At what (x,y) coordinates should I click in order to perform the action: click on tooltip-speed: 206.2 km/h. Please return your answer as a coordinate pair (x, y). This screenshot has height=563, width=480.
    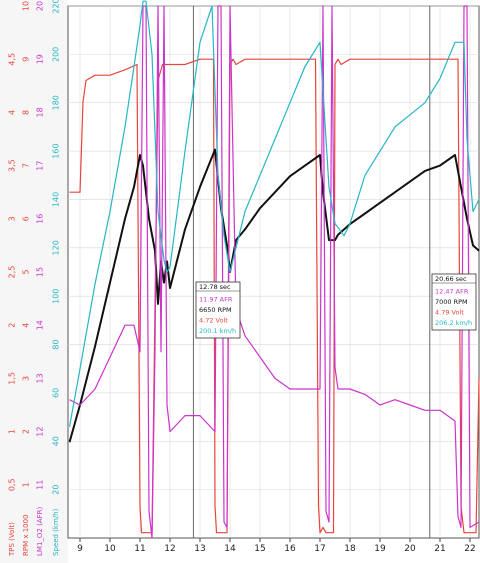
    Looking at the image, I should click on (453, 323).